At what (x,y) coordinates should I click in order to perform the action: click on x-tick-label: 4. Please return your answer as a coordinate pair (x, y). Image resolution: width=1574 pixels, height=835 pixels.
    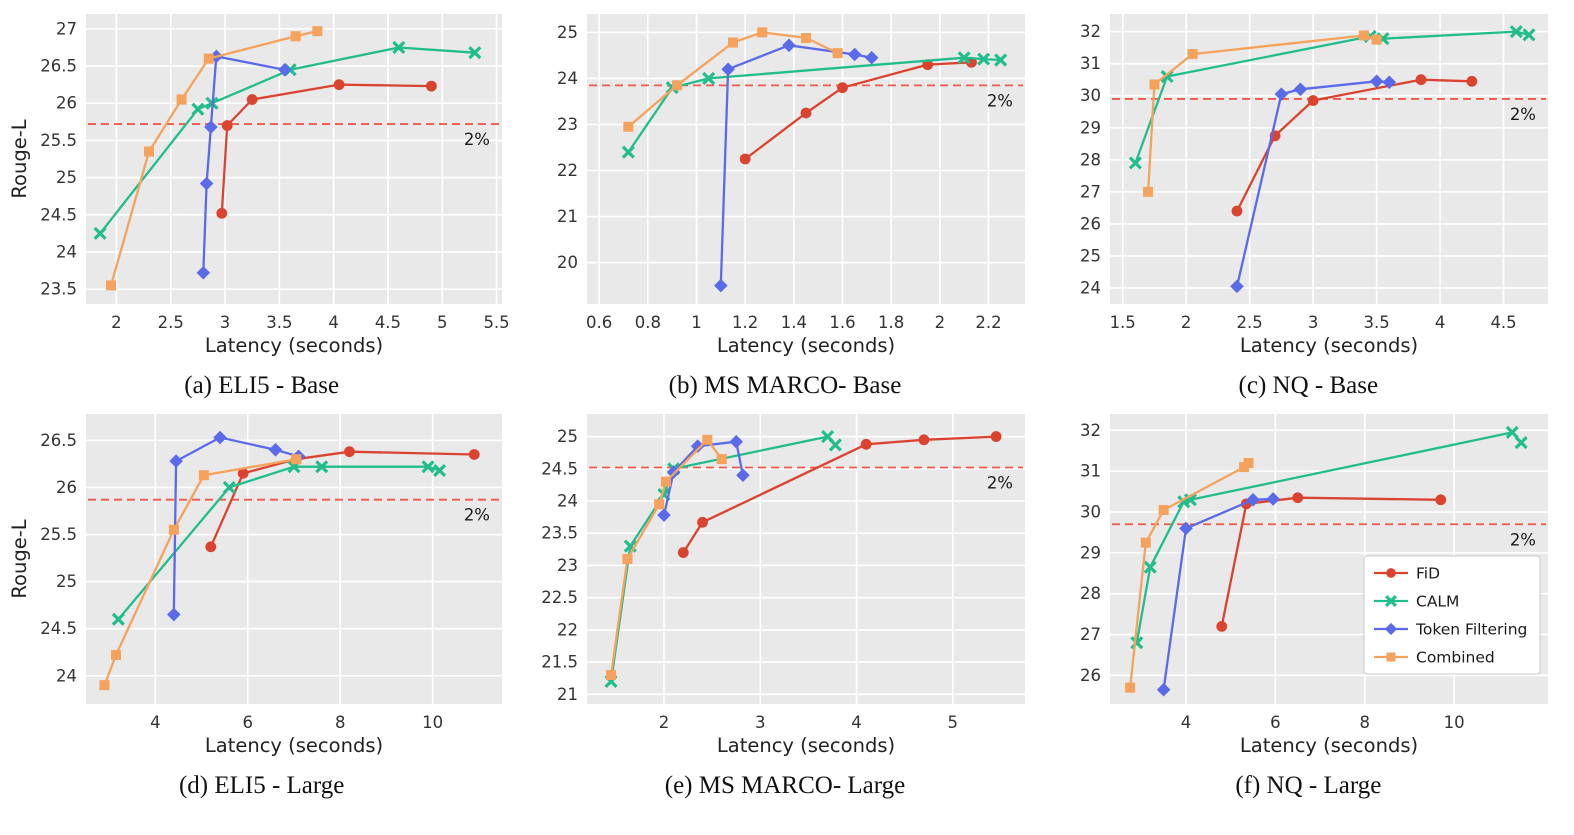
    Looking at the image, I should click on (1186, 722).